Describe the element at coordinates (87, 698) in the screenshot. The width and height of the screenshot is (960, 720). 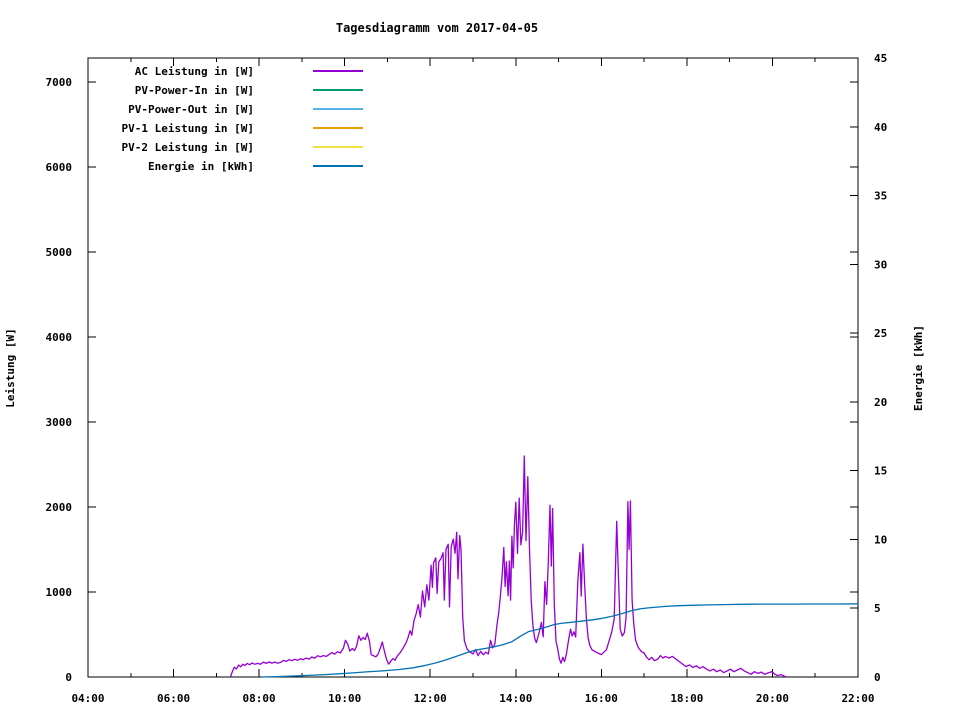
I see `x-axis-tick-label: 04:00` at that location.